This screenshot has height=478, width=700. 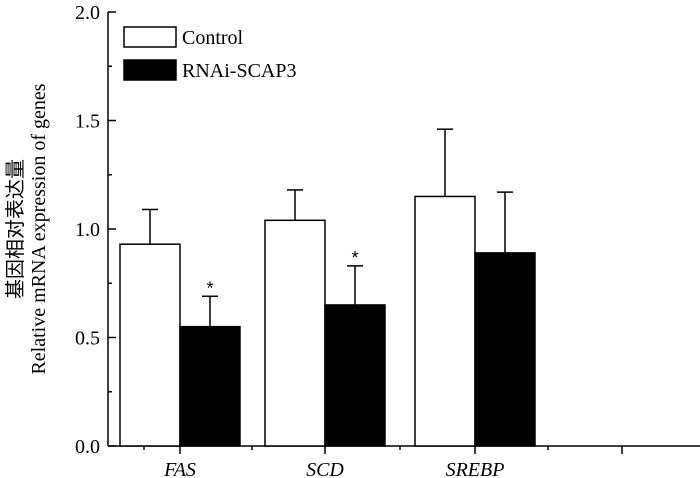 What do you see at coordinates (239, 71) in the screenshot?
I see `legend-label-rnai: RNAi-SCAP3` at bounding box center [239, 71].